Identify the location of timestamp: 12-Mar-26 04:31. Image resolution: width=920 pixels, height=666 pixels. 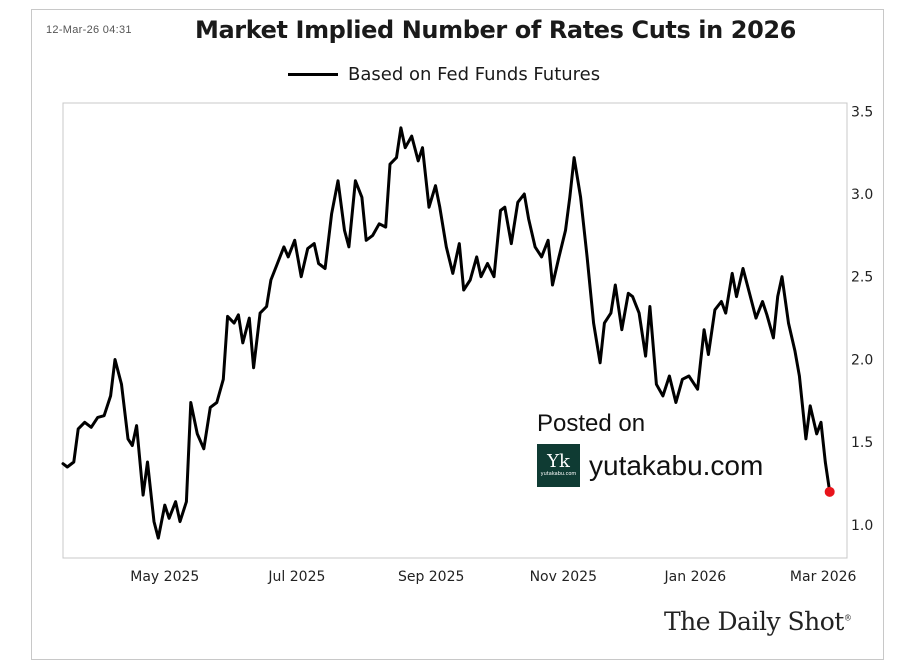
(89, 30).